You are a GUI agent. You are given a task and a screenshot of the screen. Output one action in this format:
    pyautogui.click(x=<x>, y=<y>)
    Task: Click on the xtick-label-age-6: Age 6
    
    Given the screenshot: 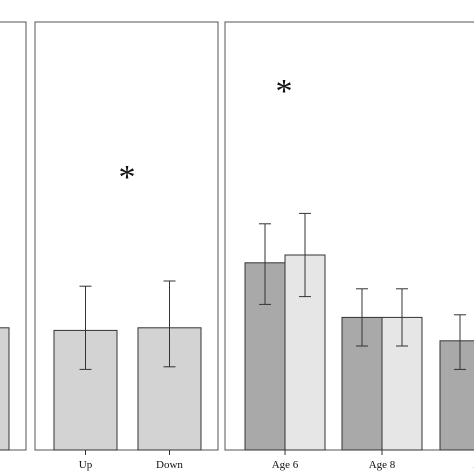 What is the action you would take?
    pyautogui.click(x=285, y=465)
    